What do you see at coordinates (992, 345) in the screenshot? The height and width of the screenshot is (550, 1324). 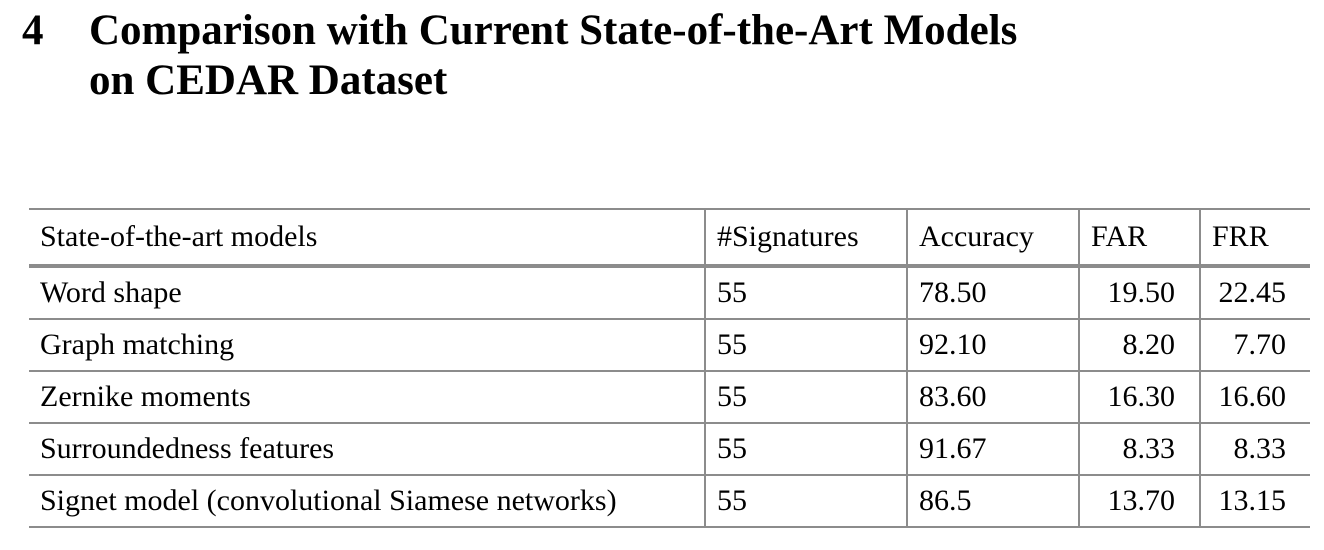 I see `cell-accuracy: 92.10` at bounding box center [992, 345].